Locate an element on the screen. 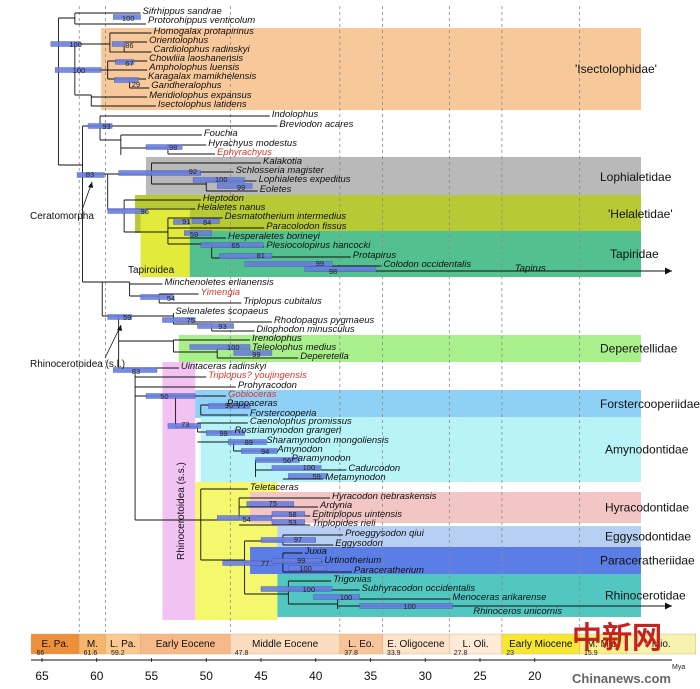 The image size is (700, 689). family-label: Rhinocerotidae is located at coordinates (645, 596).